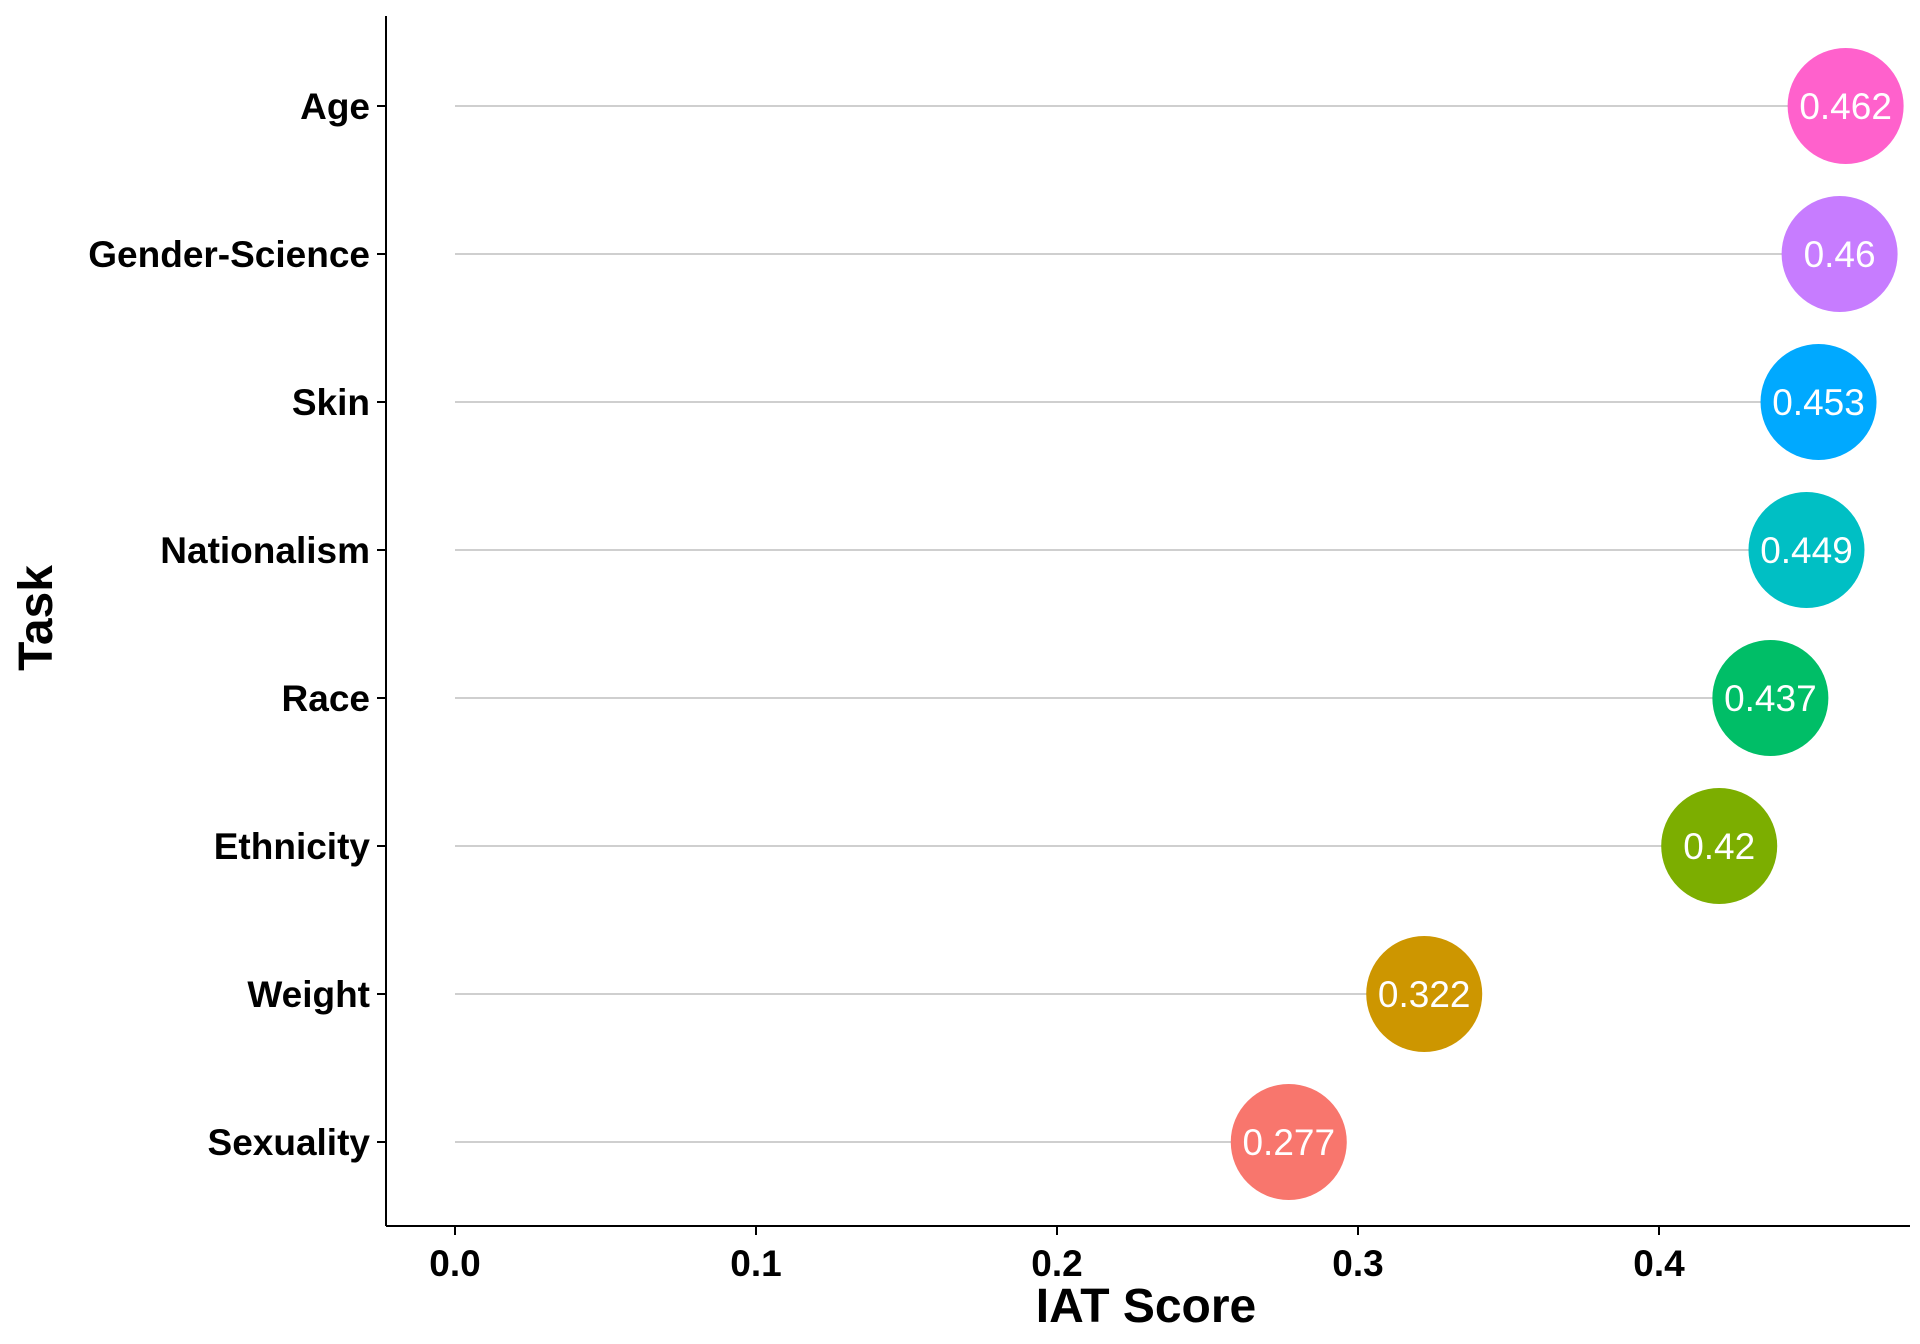 The height and width of the screenshot is (1344, 1920). Describe the element at coordinates (36, 618) in the screenshot. I see `y-axis-title: Task` at that location.